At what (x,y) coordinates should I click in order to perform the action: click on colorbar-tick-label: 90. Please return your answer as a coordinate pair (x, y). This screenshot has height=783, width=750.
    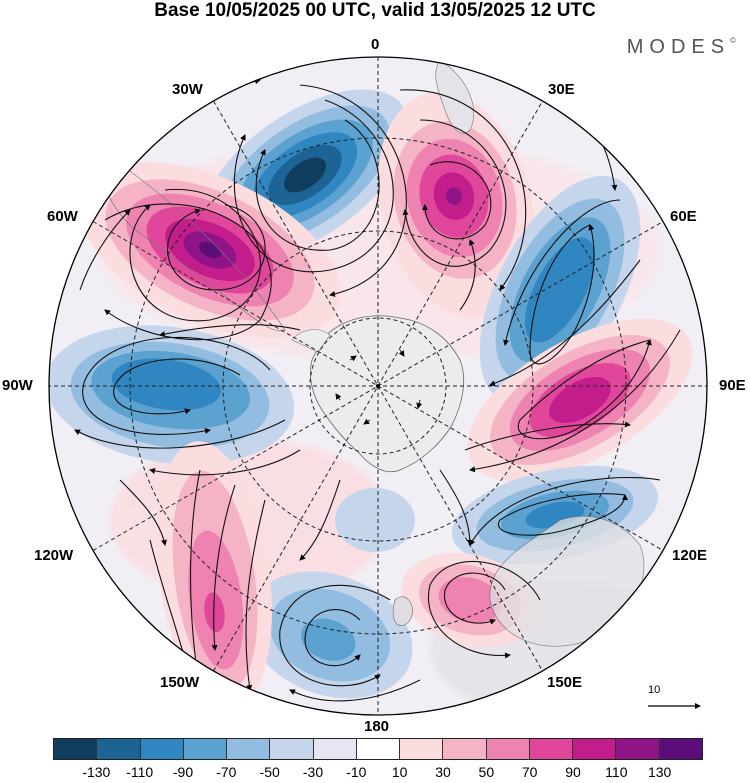
    Looking at the image, I should click on (573, 772).